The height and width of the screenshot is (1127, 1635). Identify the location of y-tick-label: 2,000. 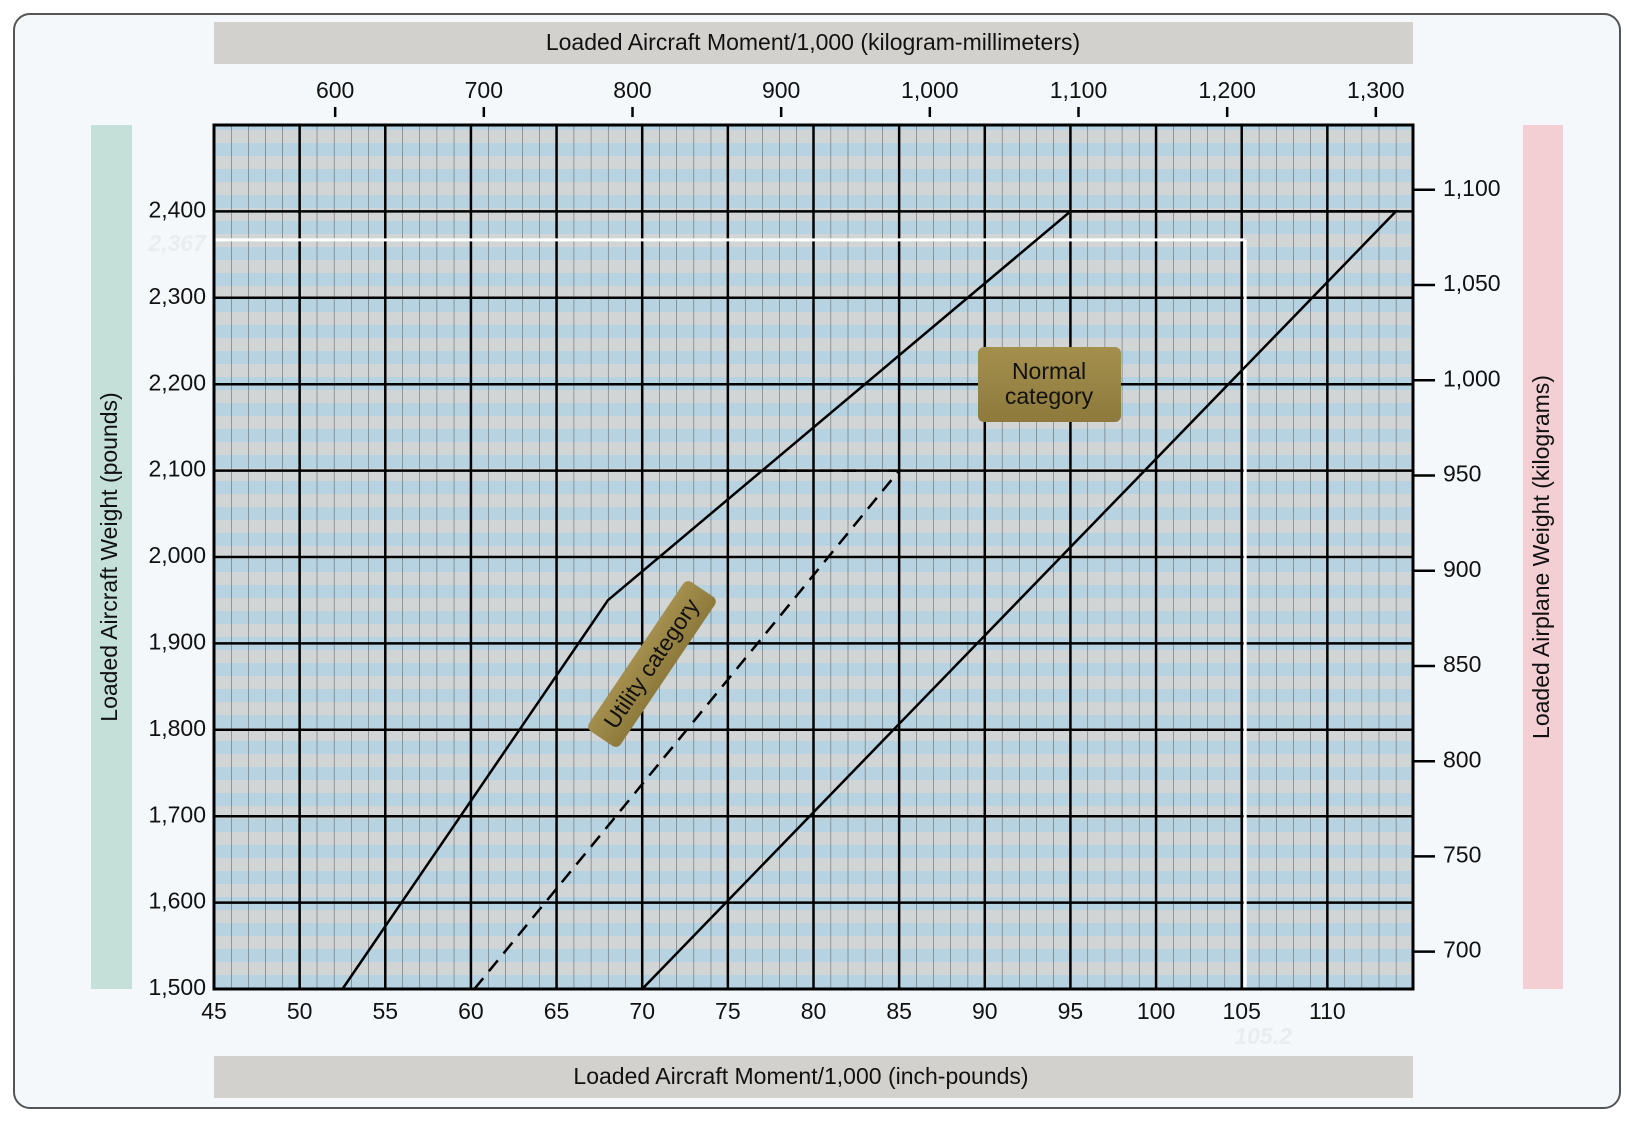
(177, 555).